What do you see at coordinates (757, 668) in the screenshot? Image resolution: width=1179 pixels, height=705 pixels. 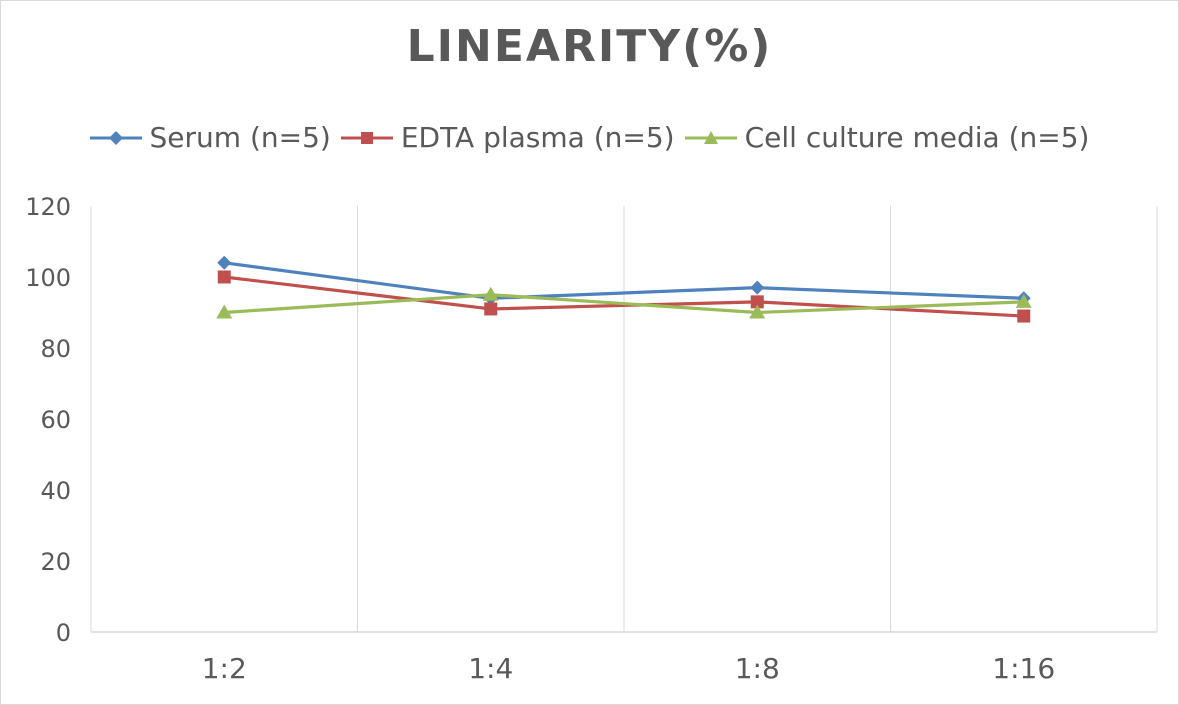 I see `x-tick-label: 1:8` at bounding box center [757, 668].